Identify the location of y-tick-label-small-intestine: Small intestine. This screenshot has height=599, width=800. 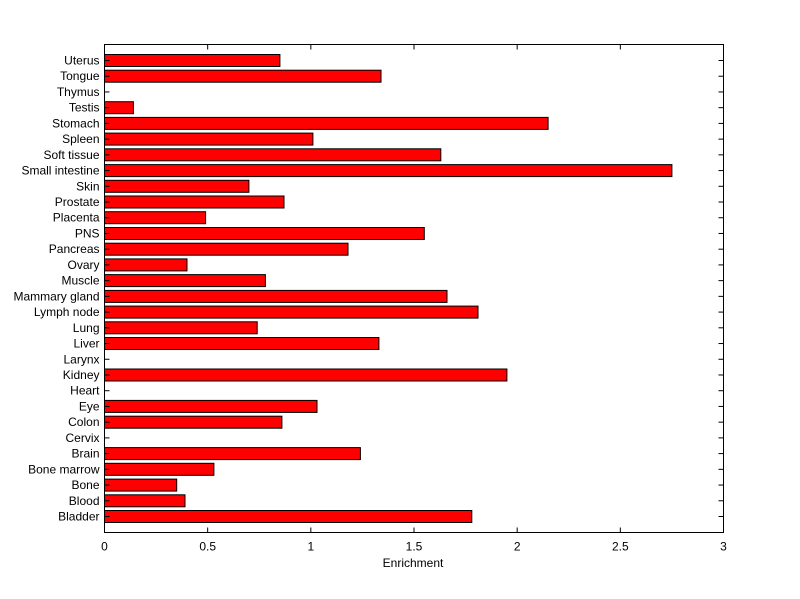
(60, 171).